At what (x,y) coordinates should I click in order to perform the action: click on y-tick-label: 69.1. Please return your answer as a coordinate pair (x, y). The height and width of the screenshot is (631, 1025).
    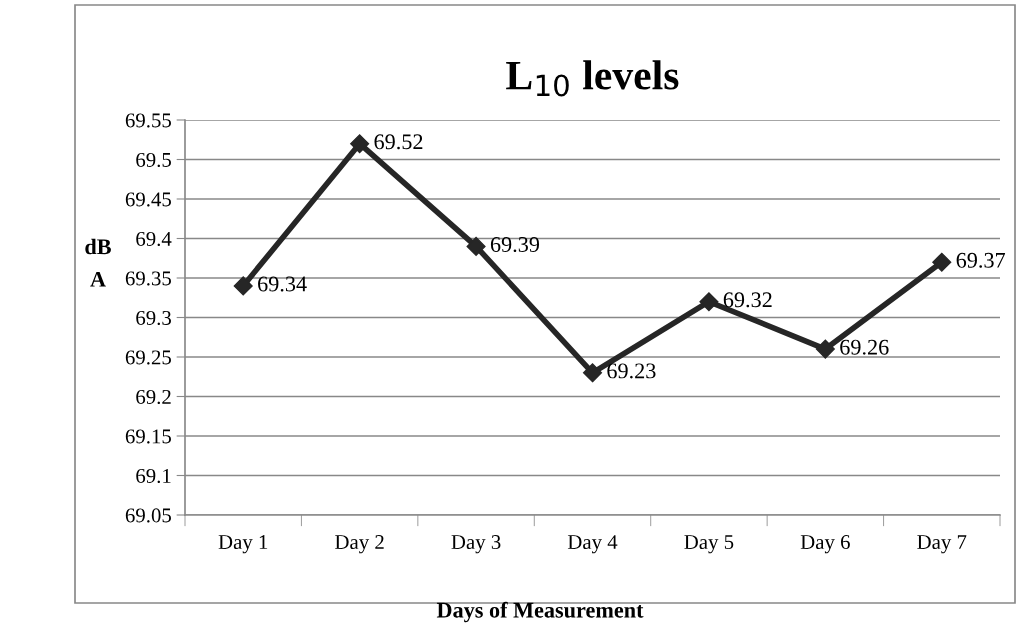
    Looking at the image, I should click on (153, 476).